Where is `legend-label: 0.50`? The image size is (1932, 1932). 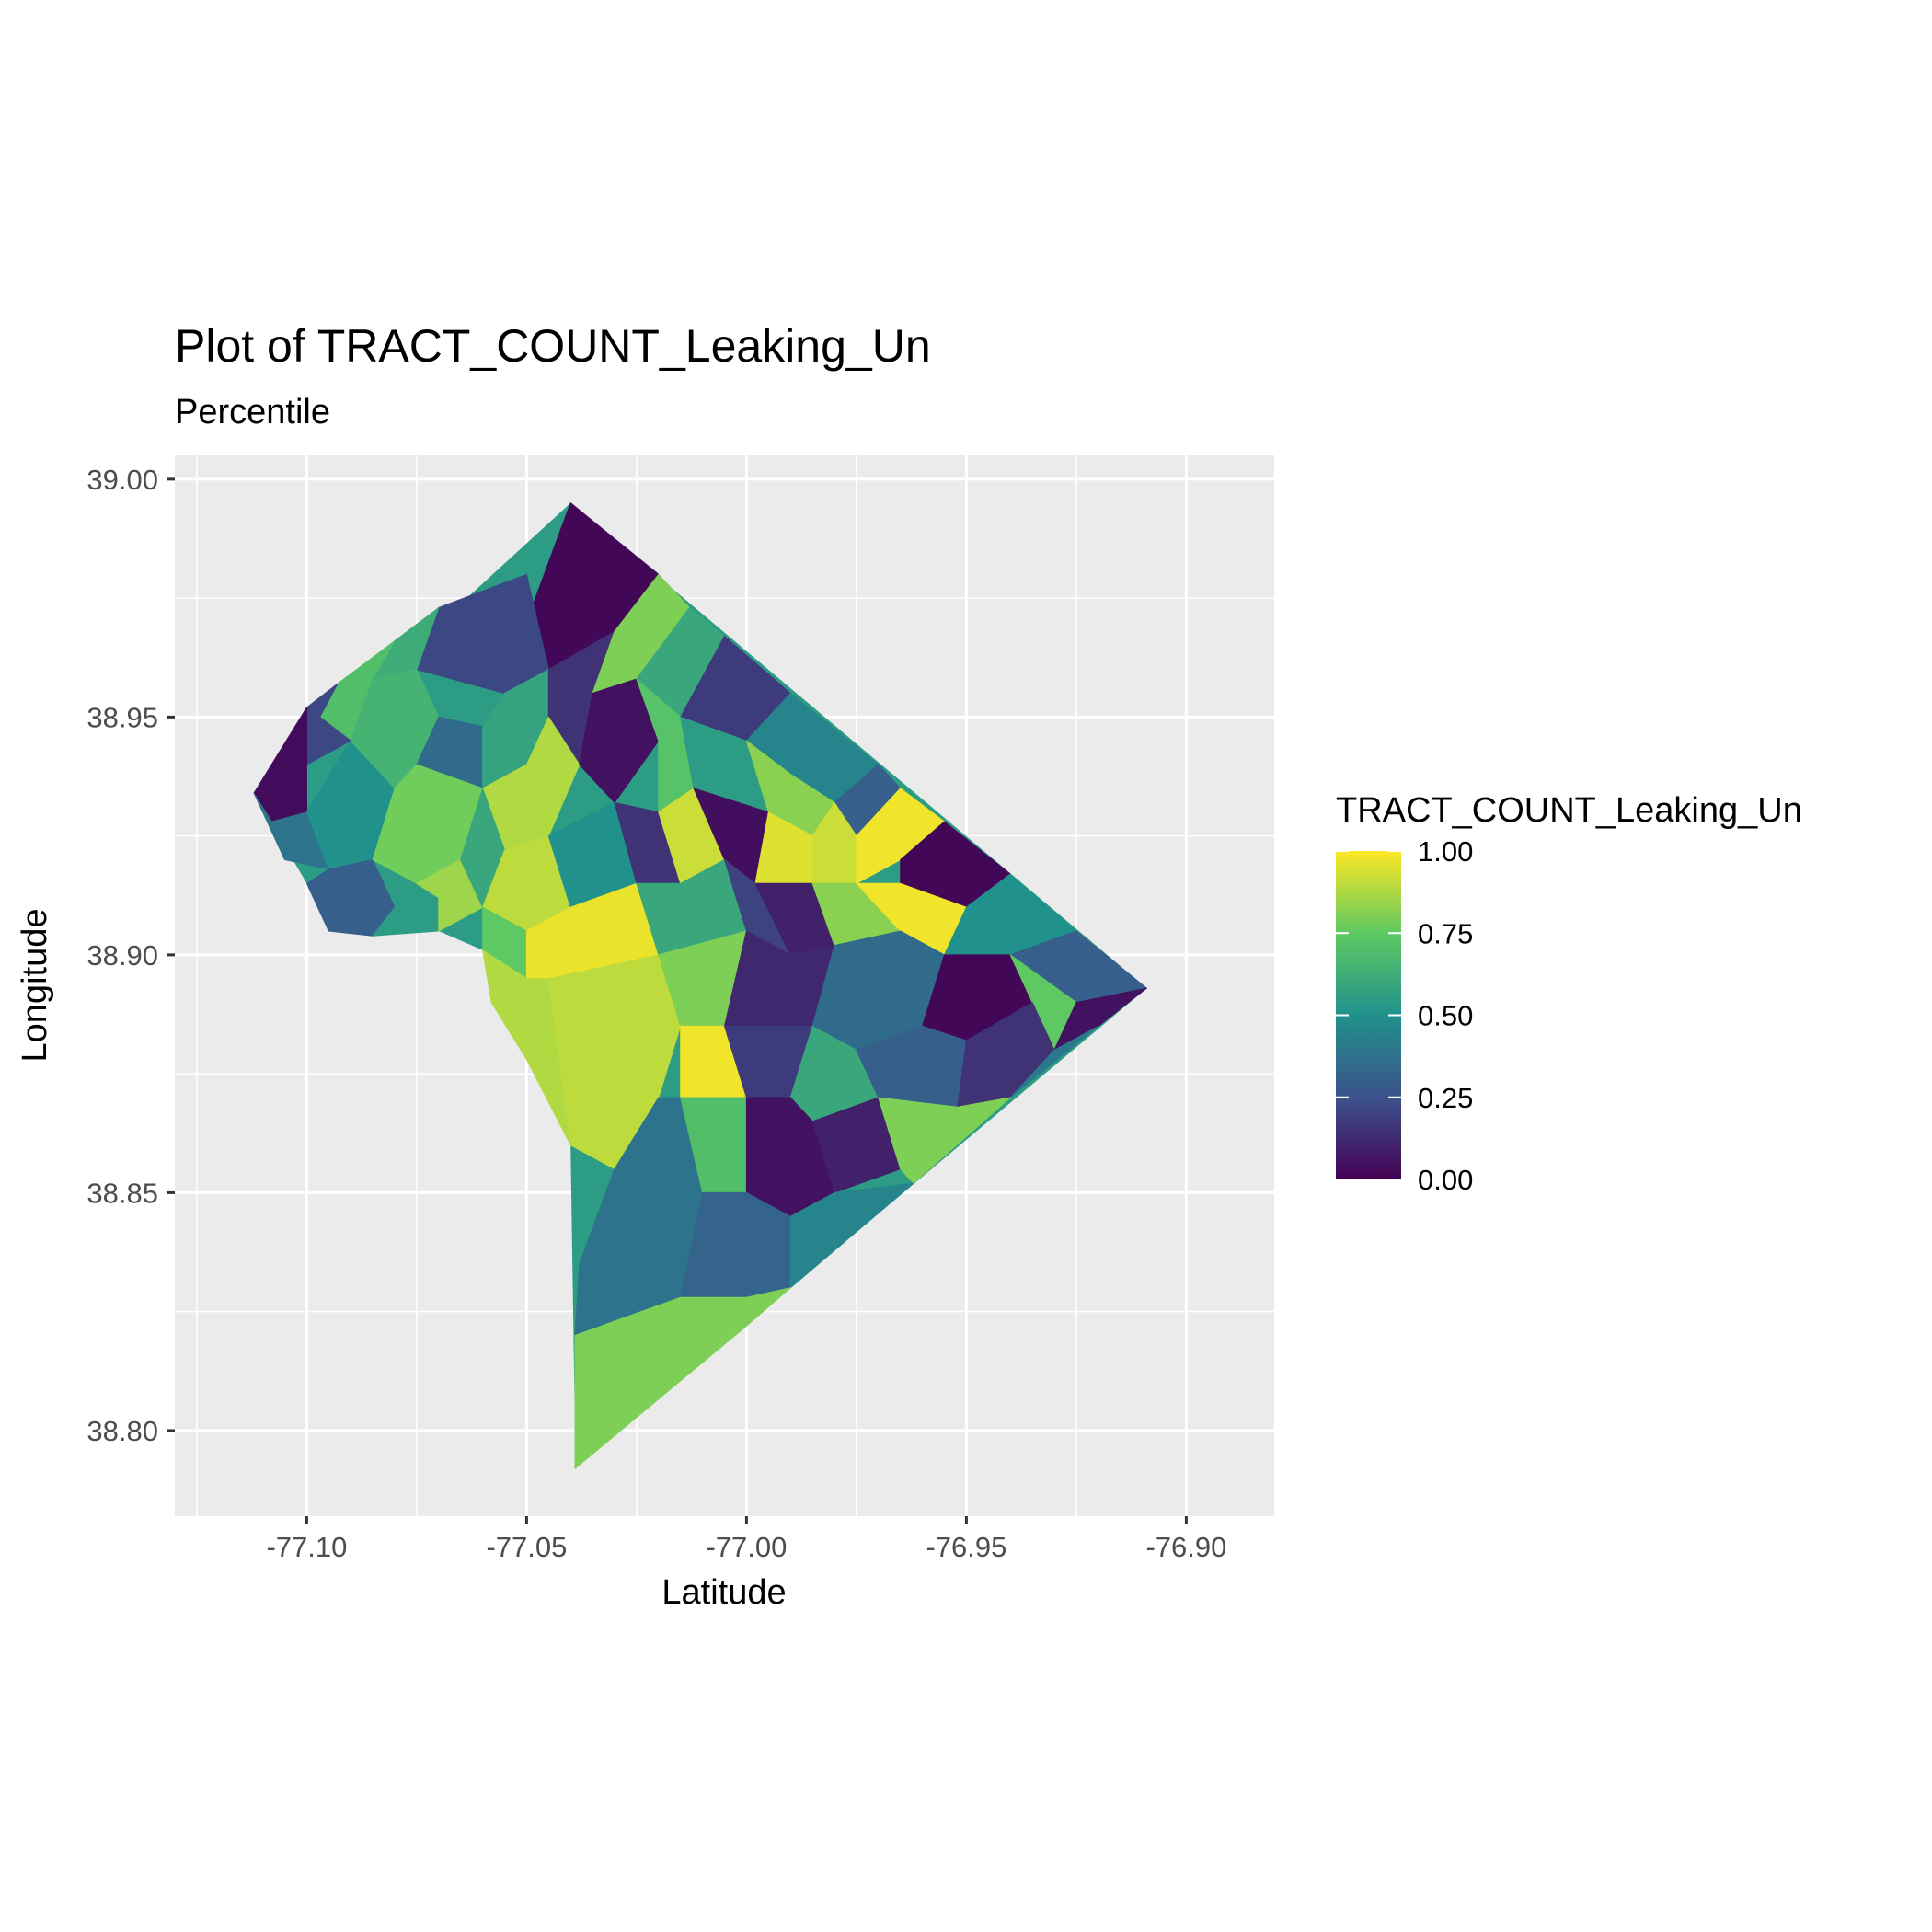 legend-label: 0.50 is located at coordinates (1445, 1016).